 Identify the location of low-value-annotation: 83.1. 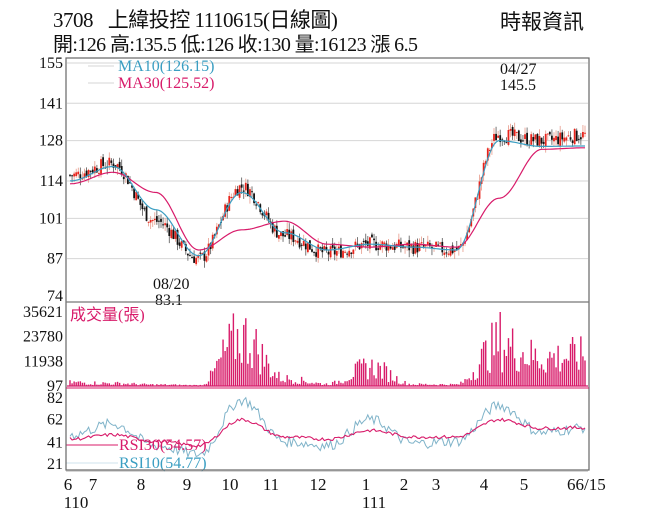
(169, 300).